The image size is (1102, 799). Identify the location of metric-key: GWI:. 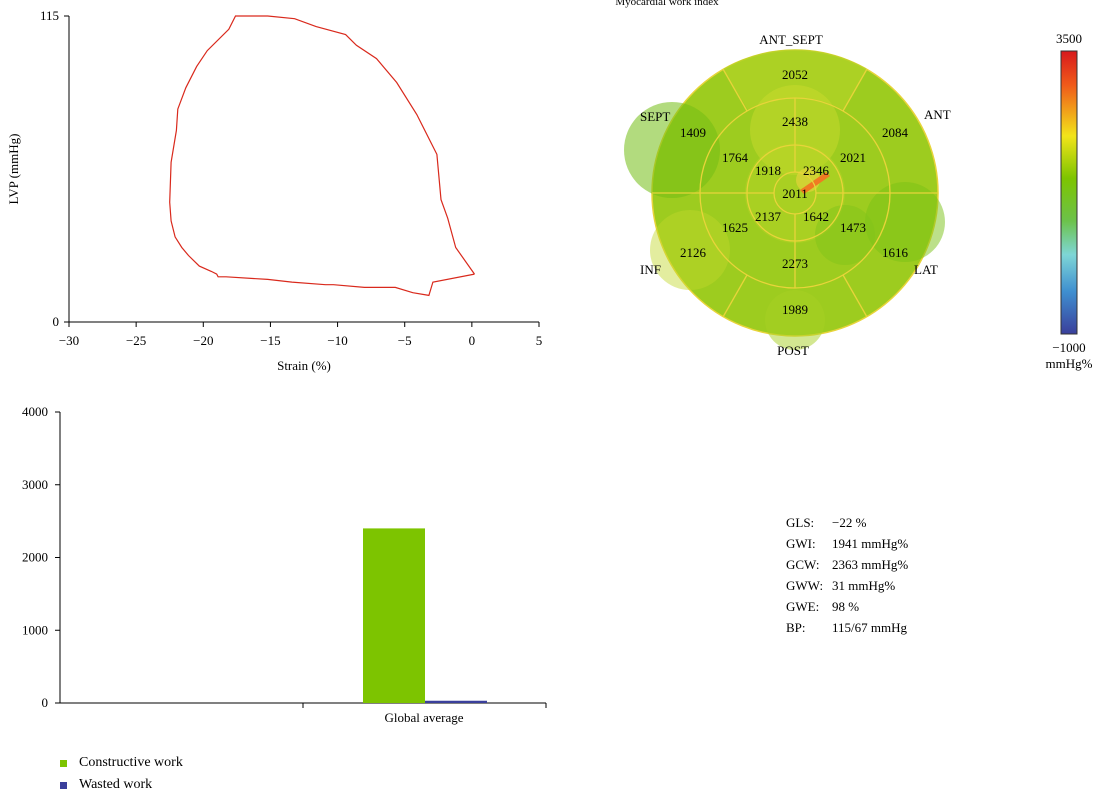
(801, 543).